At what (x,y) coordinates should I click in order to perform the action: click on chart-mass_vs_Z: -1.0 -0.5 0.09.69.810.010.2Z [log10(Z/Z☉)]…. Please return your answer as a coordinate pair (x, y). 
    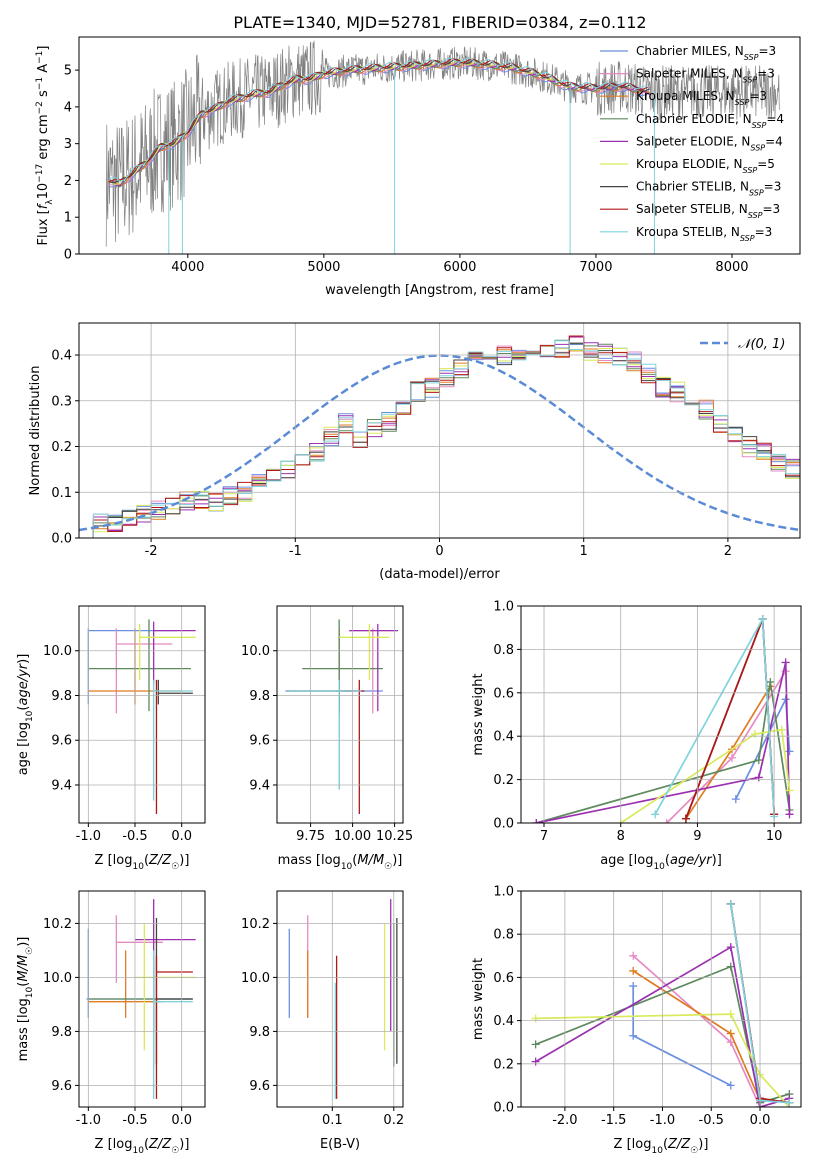
    Looking at the image, I should click on (111, 1023).